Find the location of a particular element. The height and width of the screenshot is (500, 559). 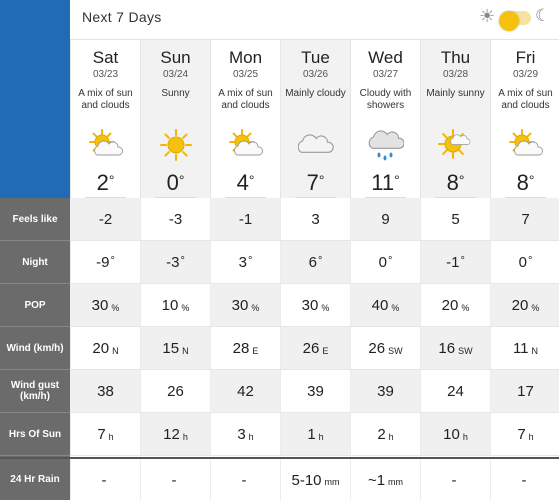

feels-like-cell: -1 is located at coordinates (245, 219).